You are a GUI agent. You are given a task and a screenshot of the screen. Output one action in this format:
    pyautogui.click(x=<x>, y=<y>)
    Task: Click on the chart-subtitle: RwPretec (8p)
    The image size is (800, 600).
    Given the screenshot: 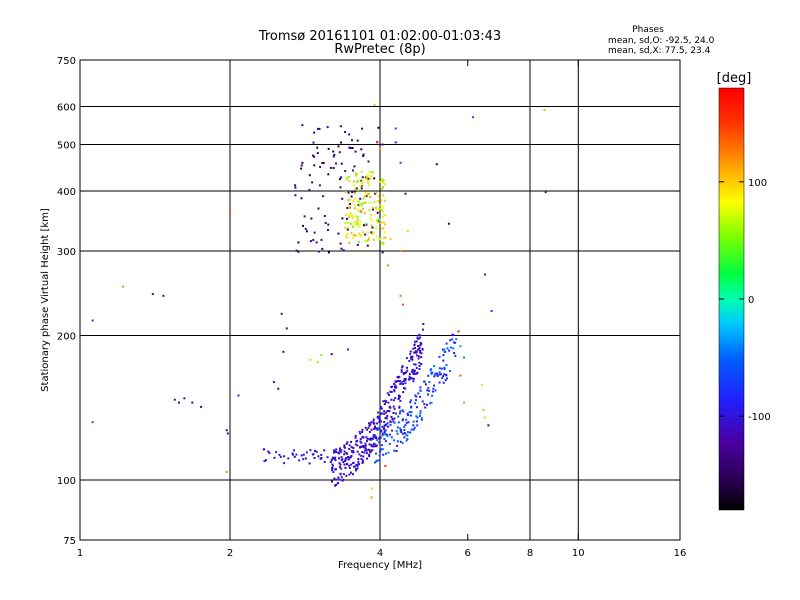 What is the action you would take?
    pyautogui.click(x=379, y=49)
    